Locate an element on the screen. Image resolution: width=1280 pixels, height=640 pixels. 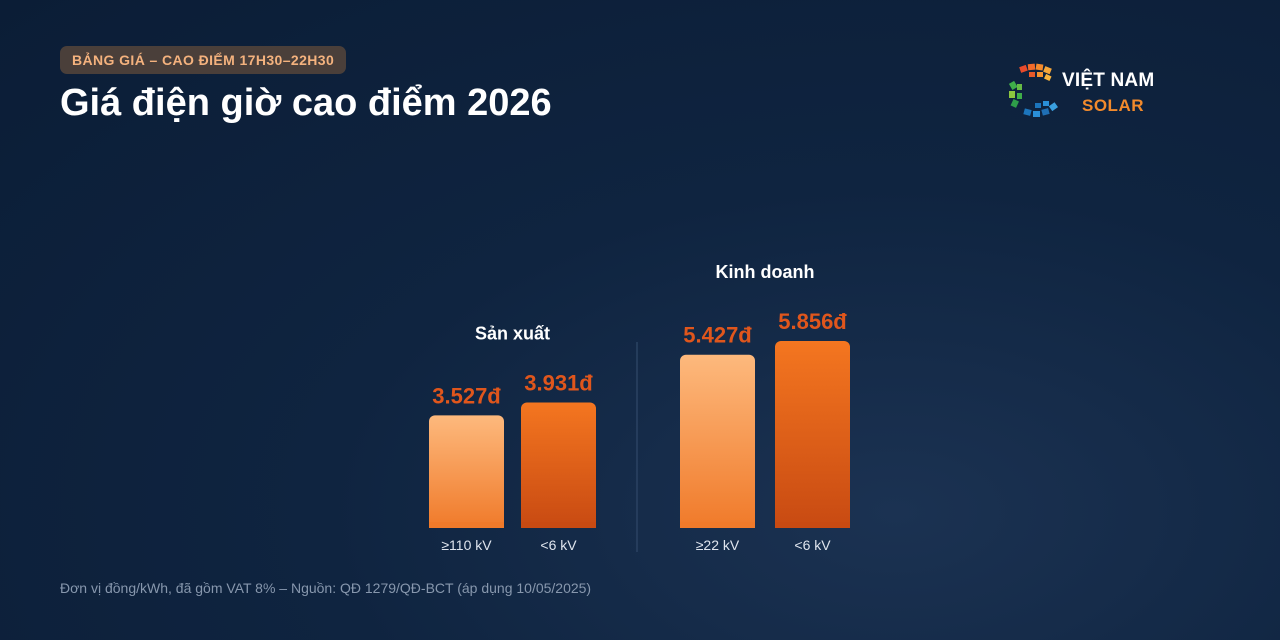
vietnam-solar-logo: VIỆT NAM SOLAR is located at coordinates (1096, 93).